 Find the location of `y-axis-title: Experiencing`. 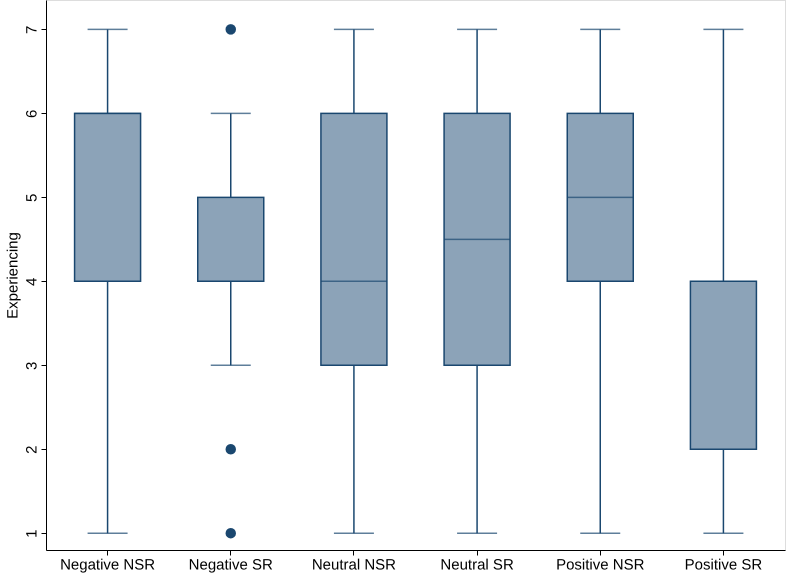

y-axis-title: Experiencing is located at coordinates (13, 275).